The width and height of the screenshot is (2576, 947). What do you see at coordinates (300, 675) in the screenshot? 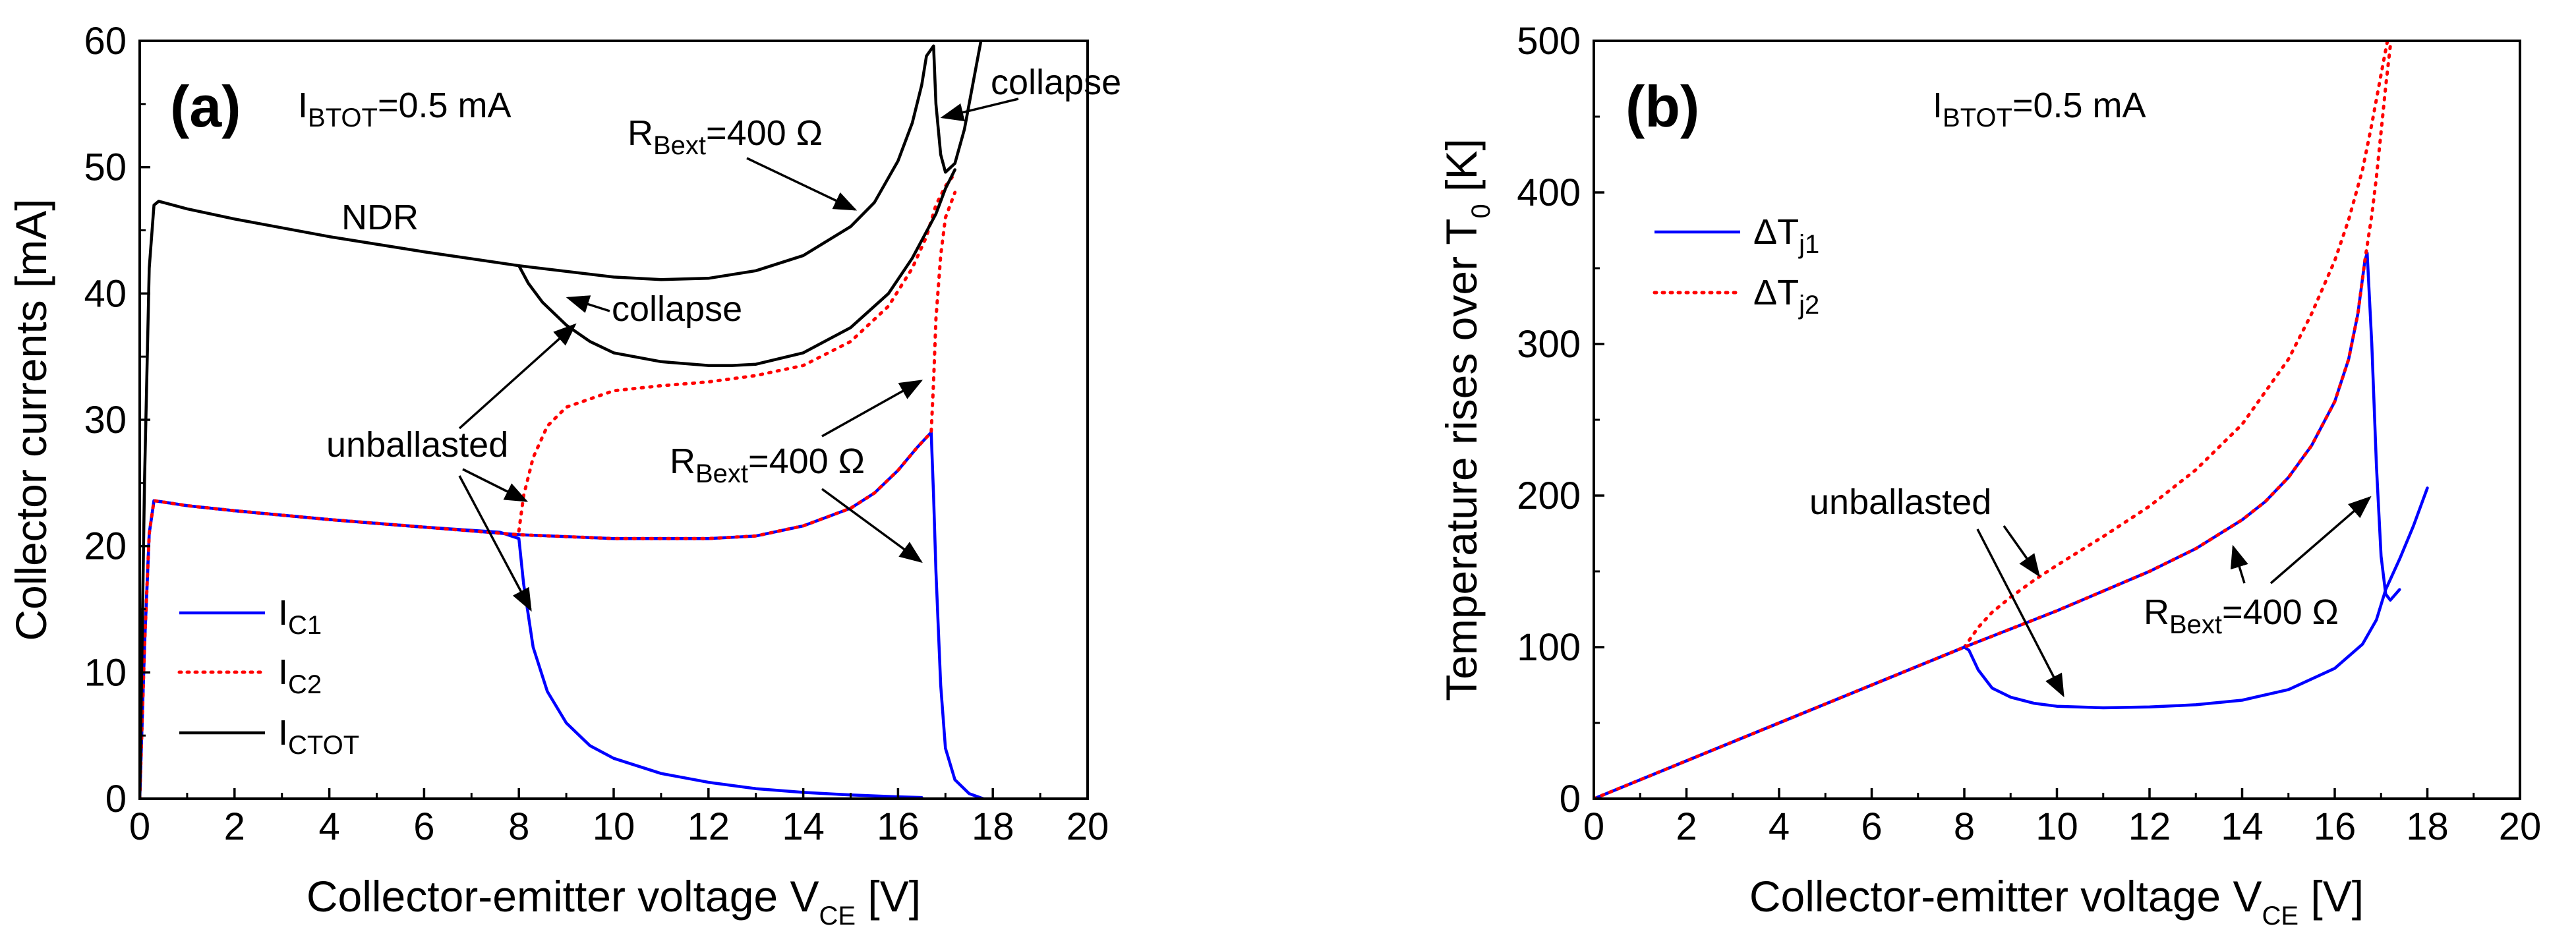
I see `legend-a-label-2: IC2` at bounding box center [300, 675].